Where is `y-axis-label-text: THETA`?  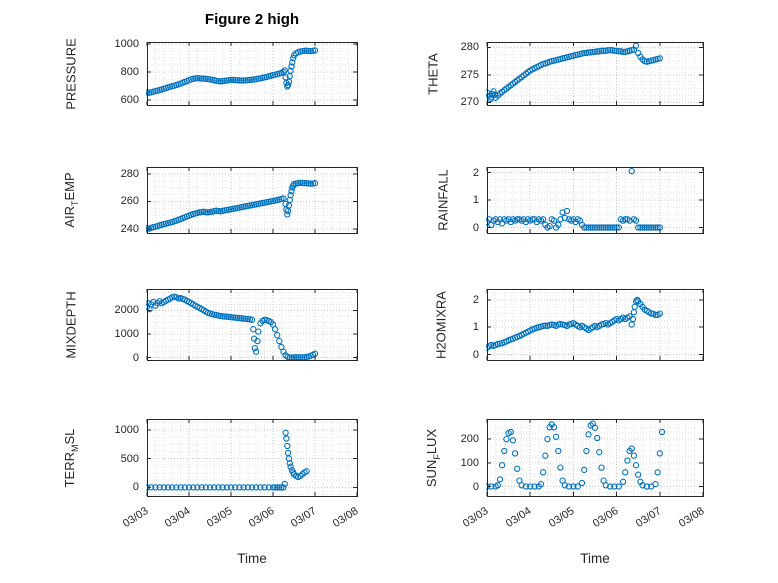
y-axis-label-text: THETA is located at coordinates (433, 73).